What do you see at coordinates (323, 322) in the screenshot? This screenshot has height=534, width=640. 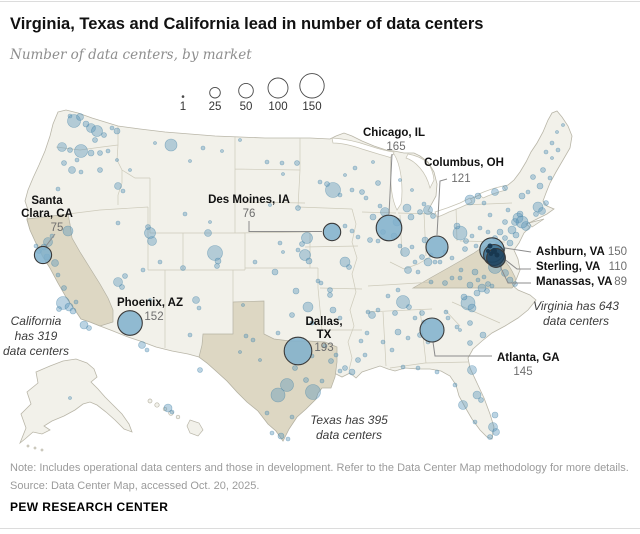 I see `market-name: Dallas,` at bounding box center [323, 322].